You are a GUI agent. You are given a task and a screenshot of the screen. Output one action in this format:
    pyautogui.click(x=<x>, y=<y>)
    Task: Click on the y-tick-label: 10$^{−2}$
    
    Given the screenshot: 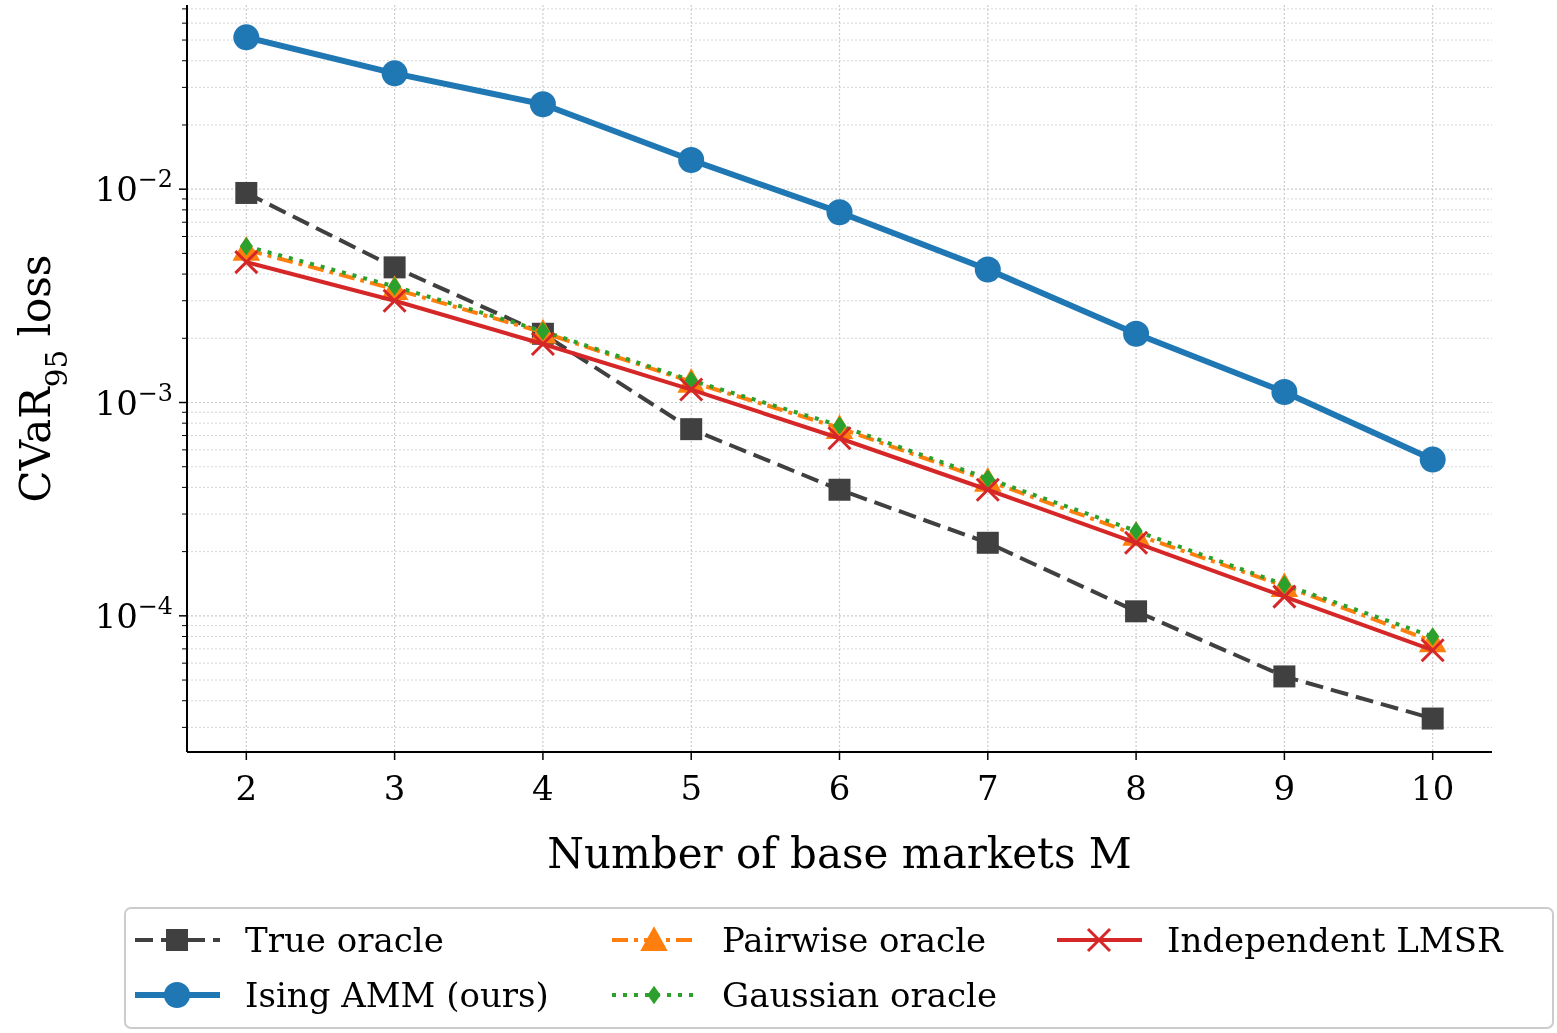 What is the action you would take?
    pyautogui.click(x=133, y=187)
    